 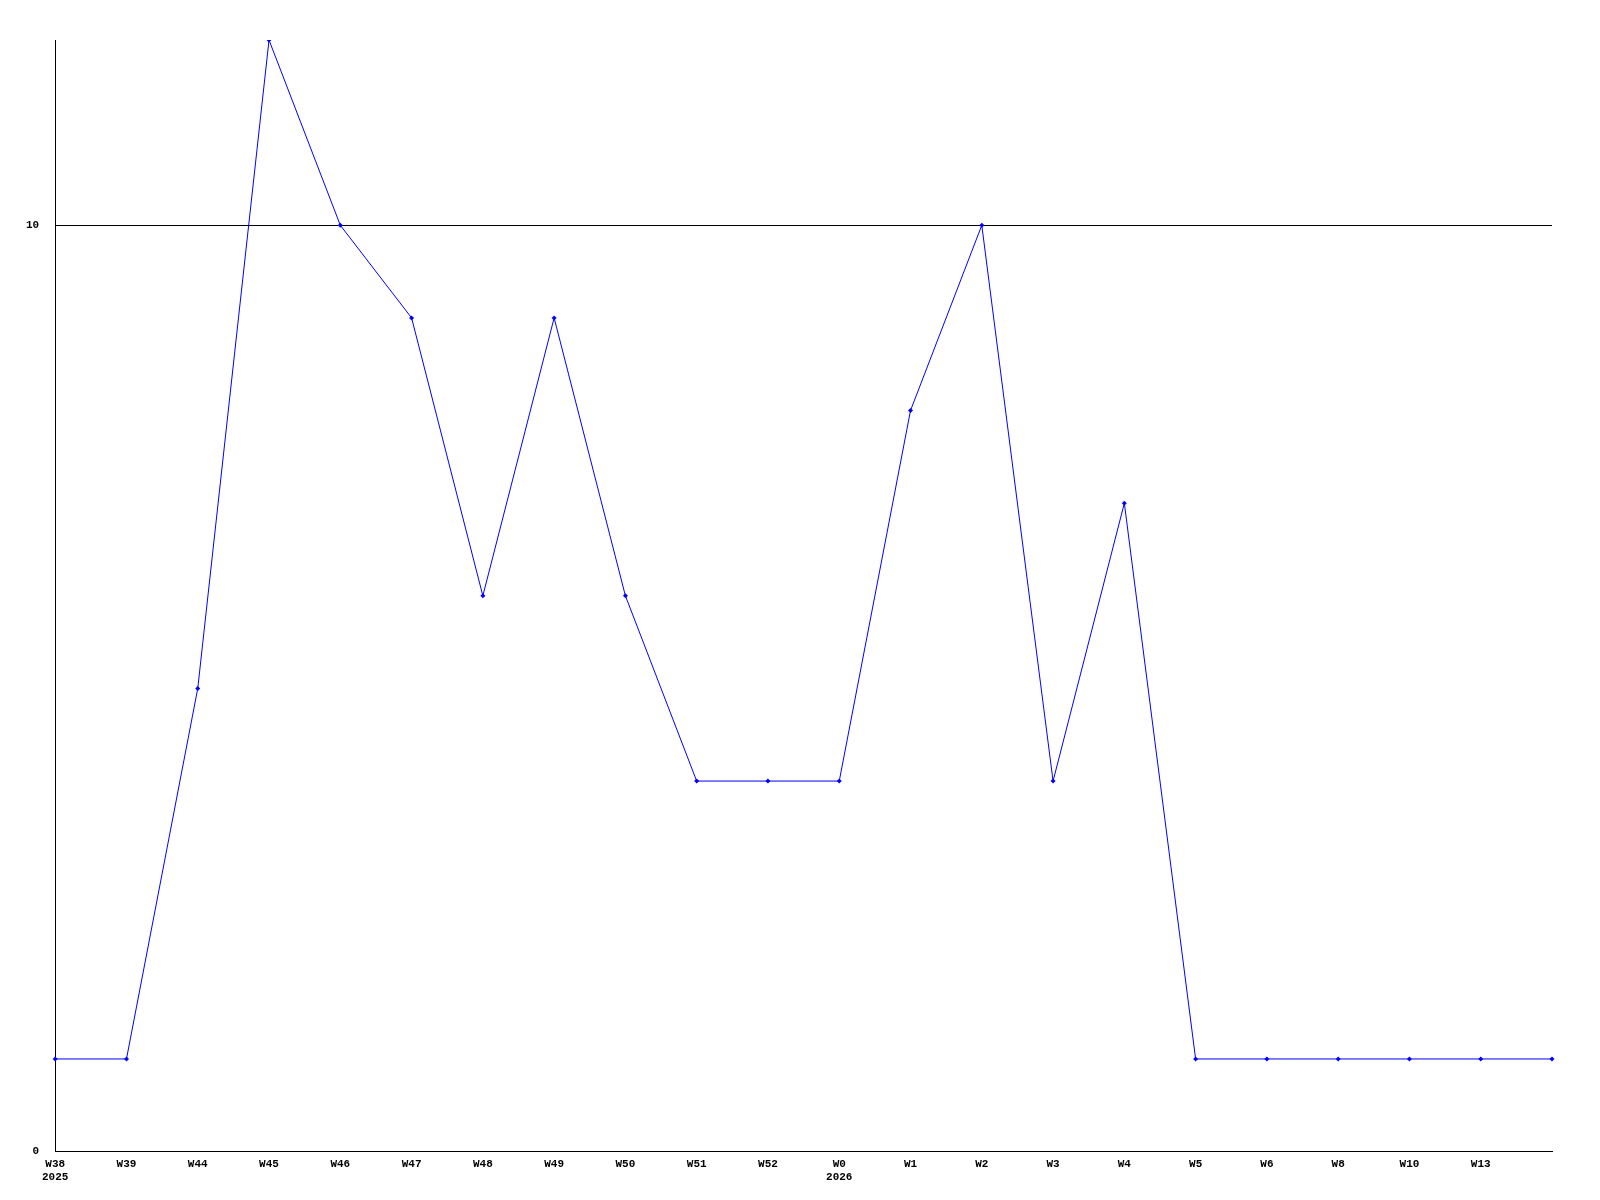 I want to click on x-tick-label: W50, so click(x=625, y=1163).